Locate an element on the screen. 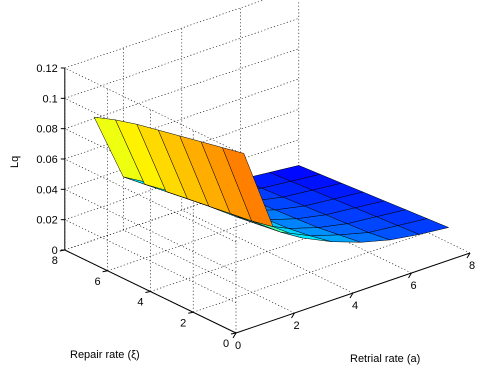  z-axis-label: Lq is located at coordinates (15, 162).